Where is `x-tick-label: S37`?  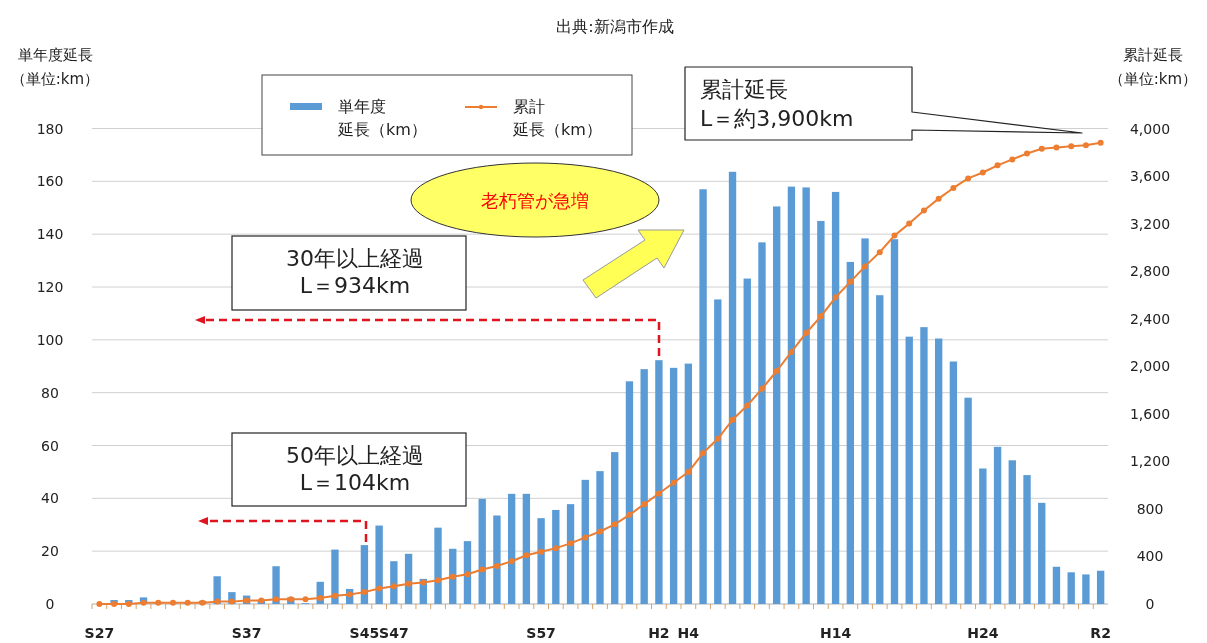 x-tick-label: S37 is located at coordinates (246, 633).